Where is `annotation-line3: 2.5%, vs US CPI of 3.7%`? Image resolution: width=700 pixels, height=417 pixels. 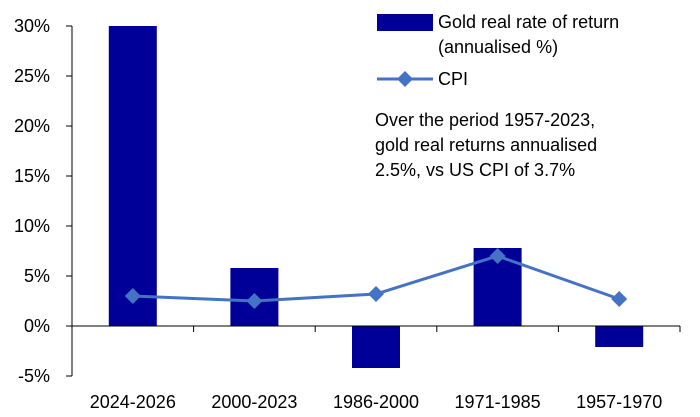 annotation-line3: 2.5%, vs US CPI of 3.7% is located at coordinates (475, 170).